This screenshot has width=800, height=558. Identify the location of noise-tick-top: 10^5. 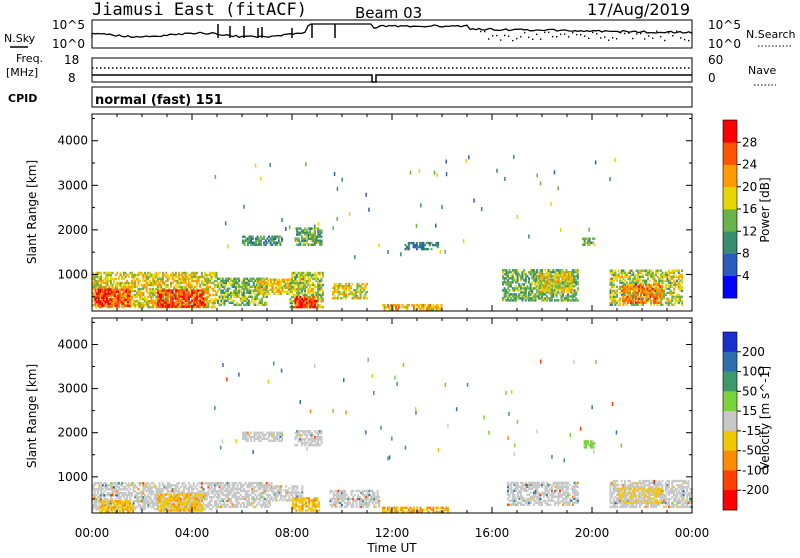
(68, 25).